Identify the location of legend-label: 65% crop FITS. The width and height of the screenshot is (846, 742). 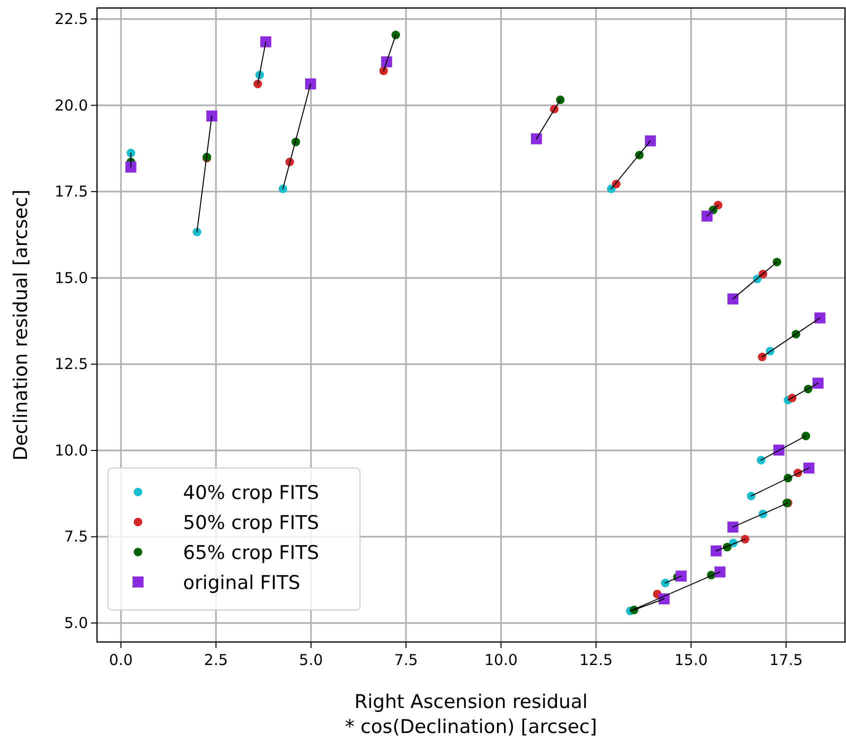
(251, 553).